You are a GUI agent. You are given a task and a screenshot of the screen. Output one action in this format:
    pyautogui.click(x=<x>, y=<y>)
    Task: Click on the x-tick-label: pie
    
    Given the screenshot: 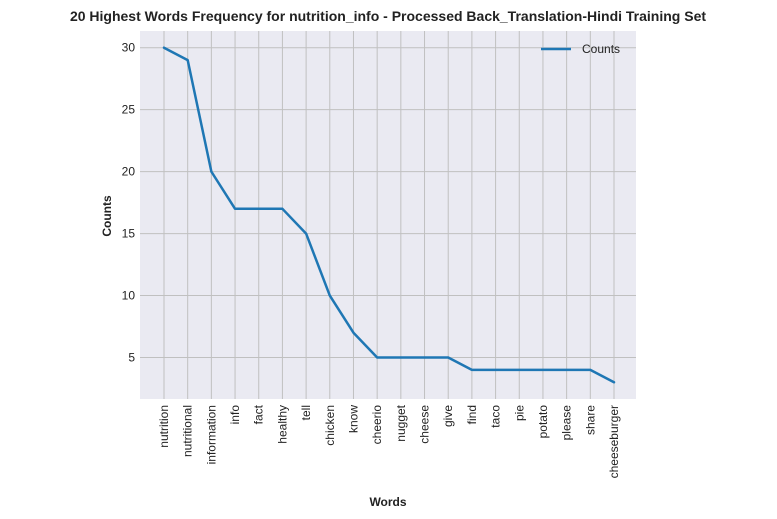 What is the action you would take?
    pyautogui.click(x=519, y=413)
    